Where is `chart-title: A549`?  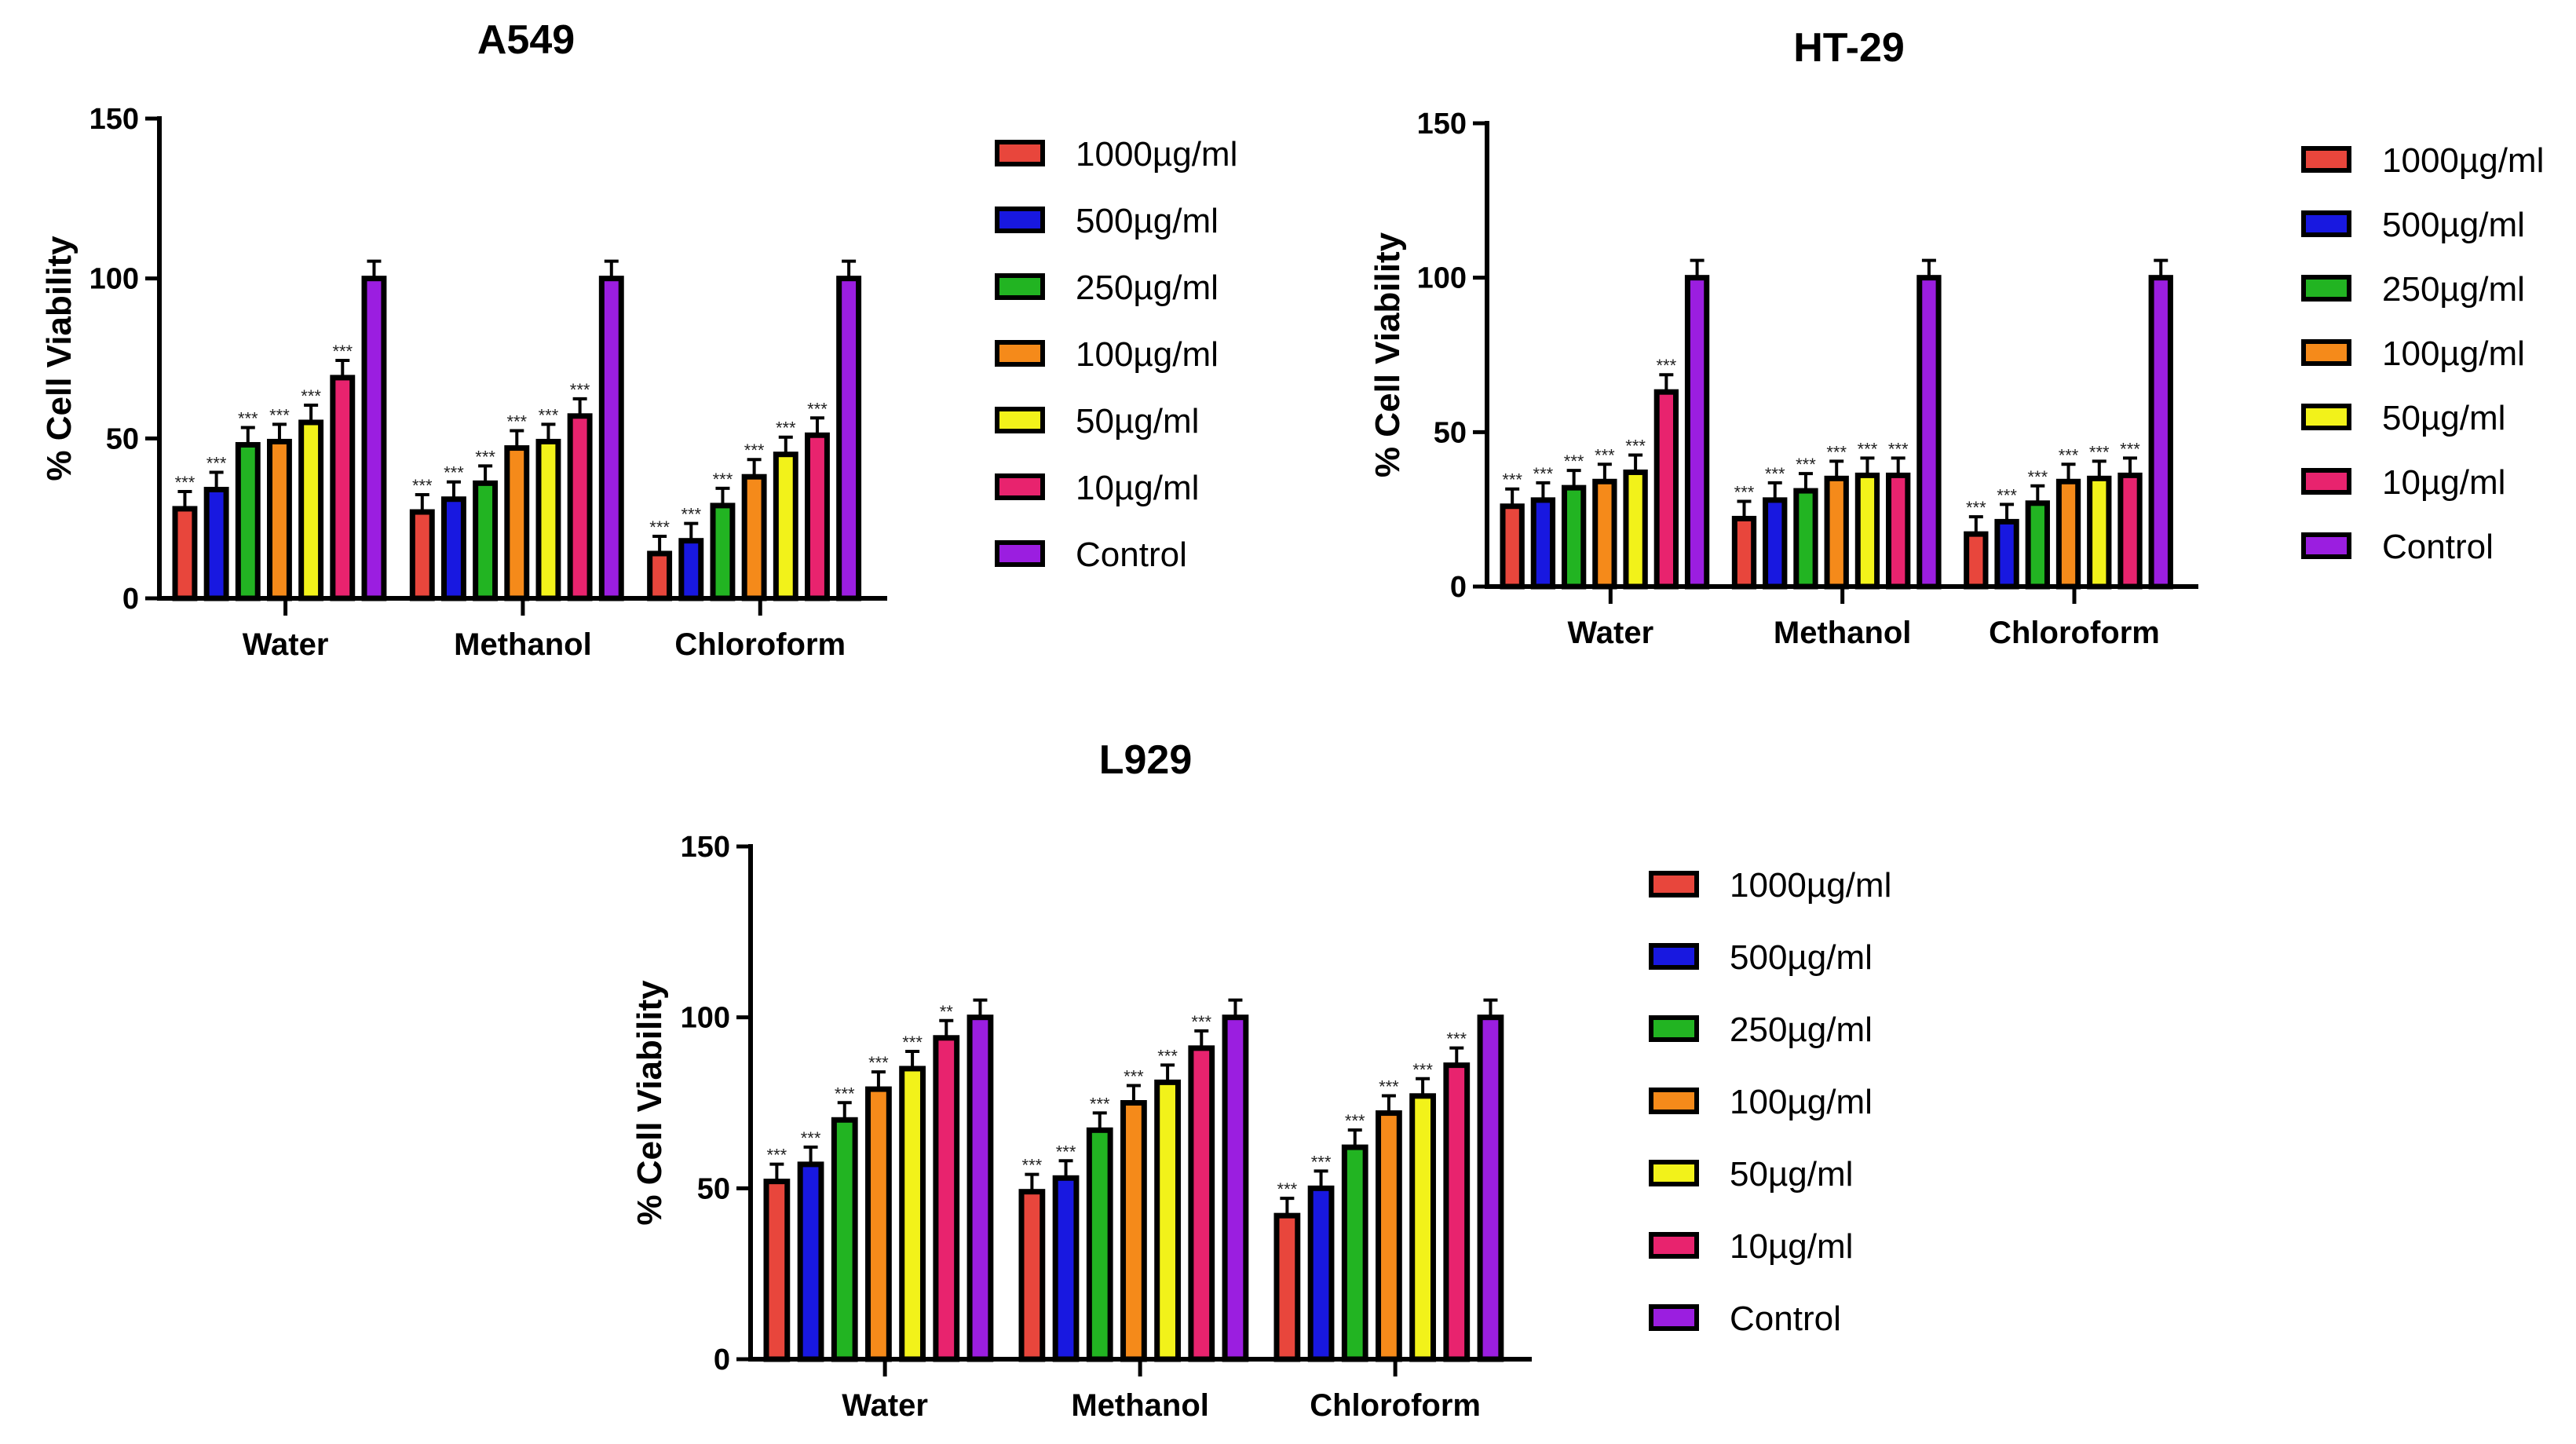
chart-title: A549 is located at coordinates (526, 40).